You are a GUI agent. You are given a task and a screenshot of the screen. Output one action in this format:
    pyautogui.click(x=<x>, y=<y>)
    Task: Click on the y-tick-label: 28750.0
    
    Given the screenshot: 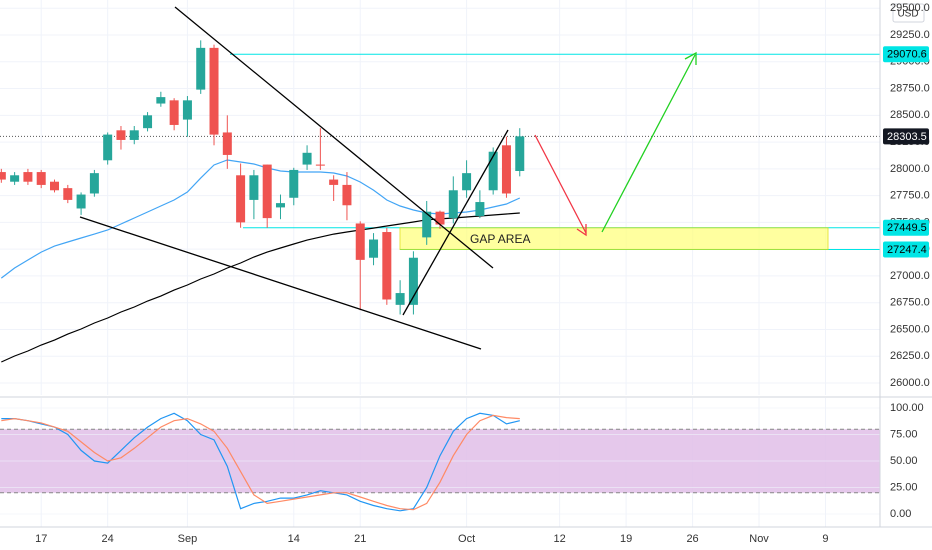 What is the action you would take?
    pyautogui.click(x=910, y=88)
    